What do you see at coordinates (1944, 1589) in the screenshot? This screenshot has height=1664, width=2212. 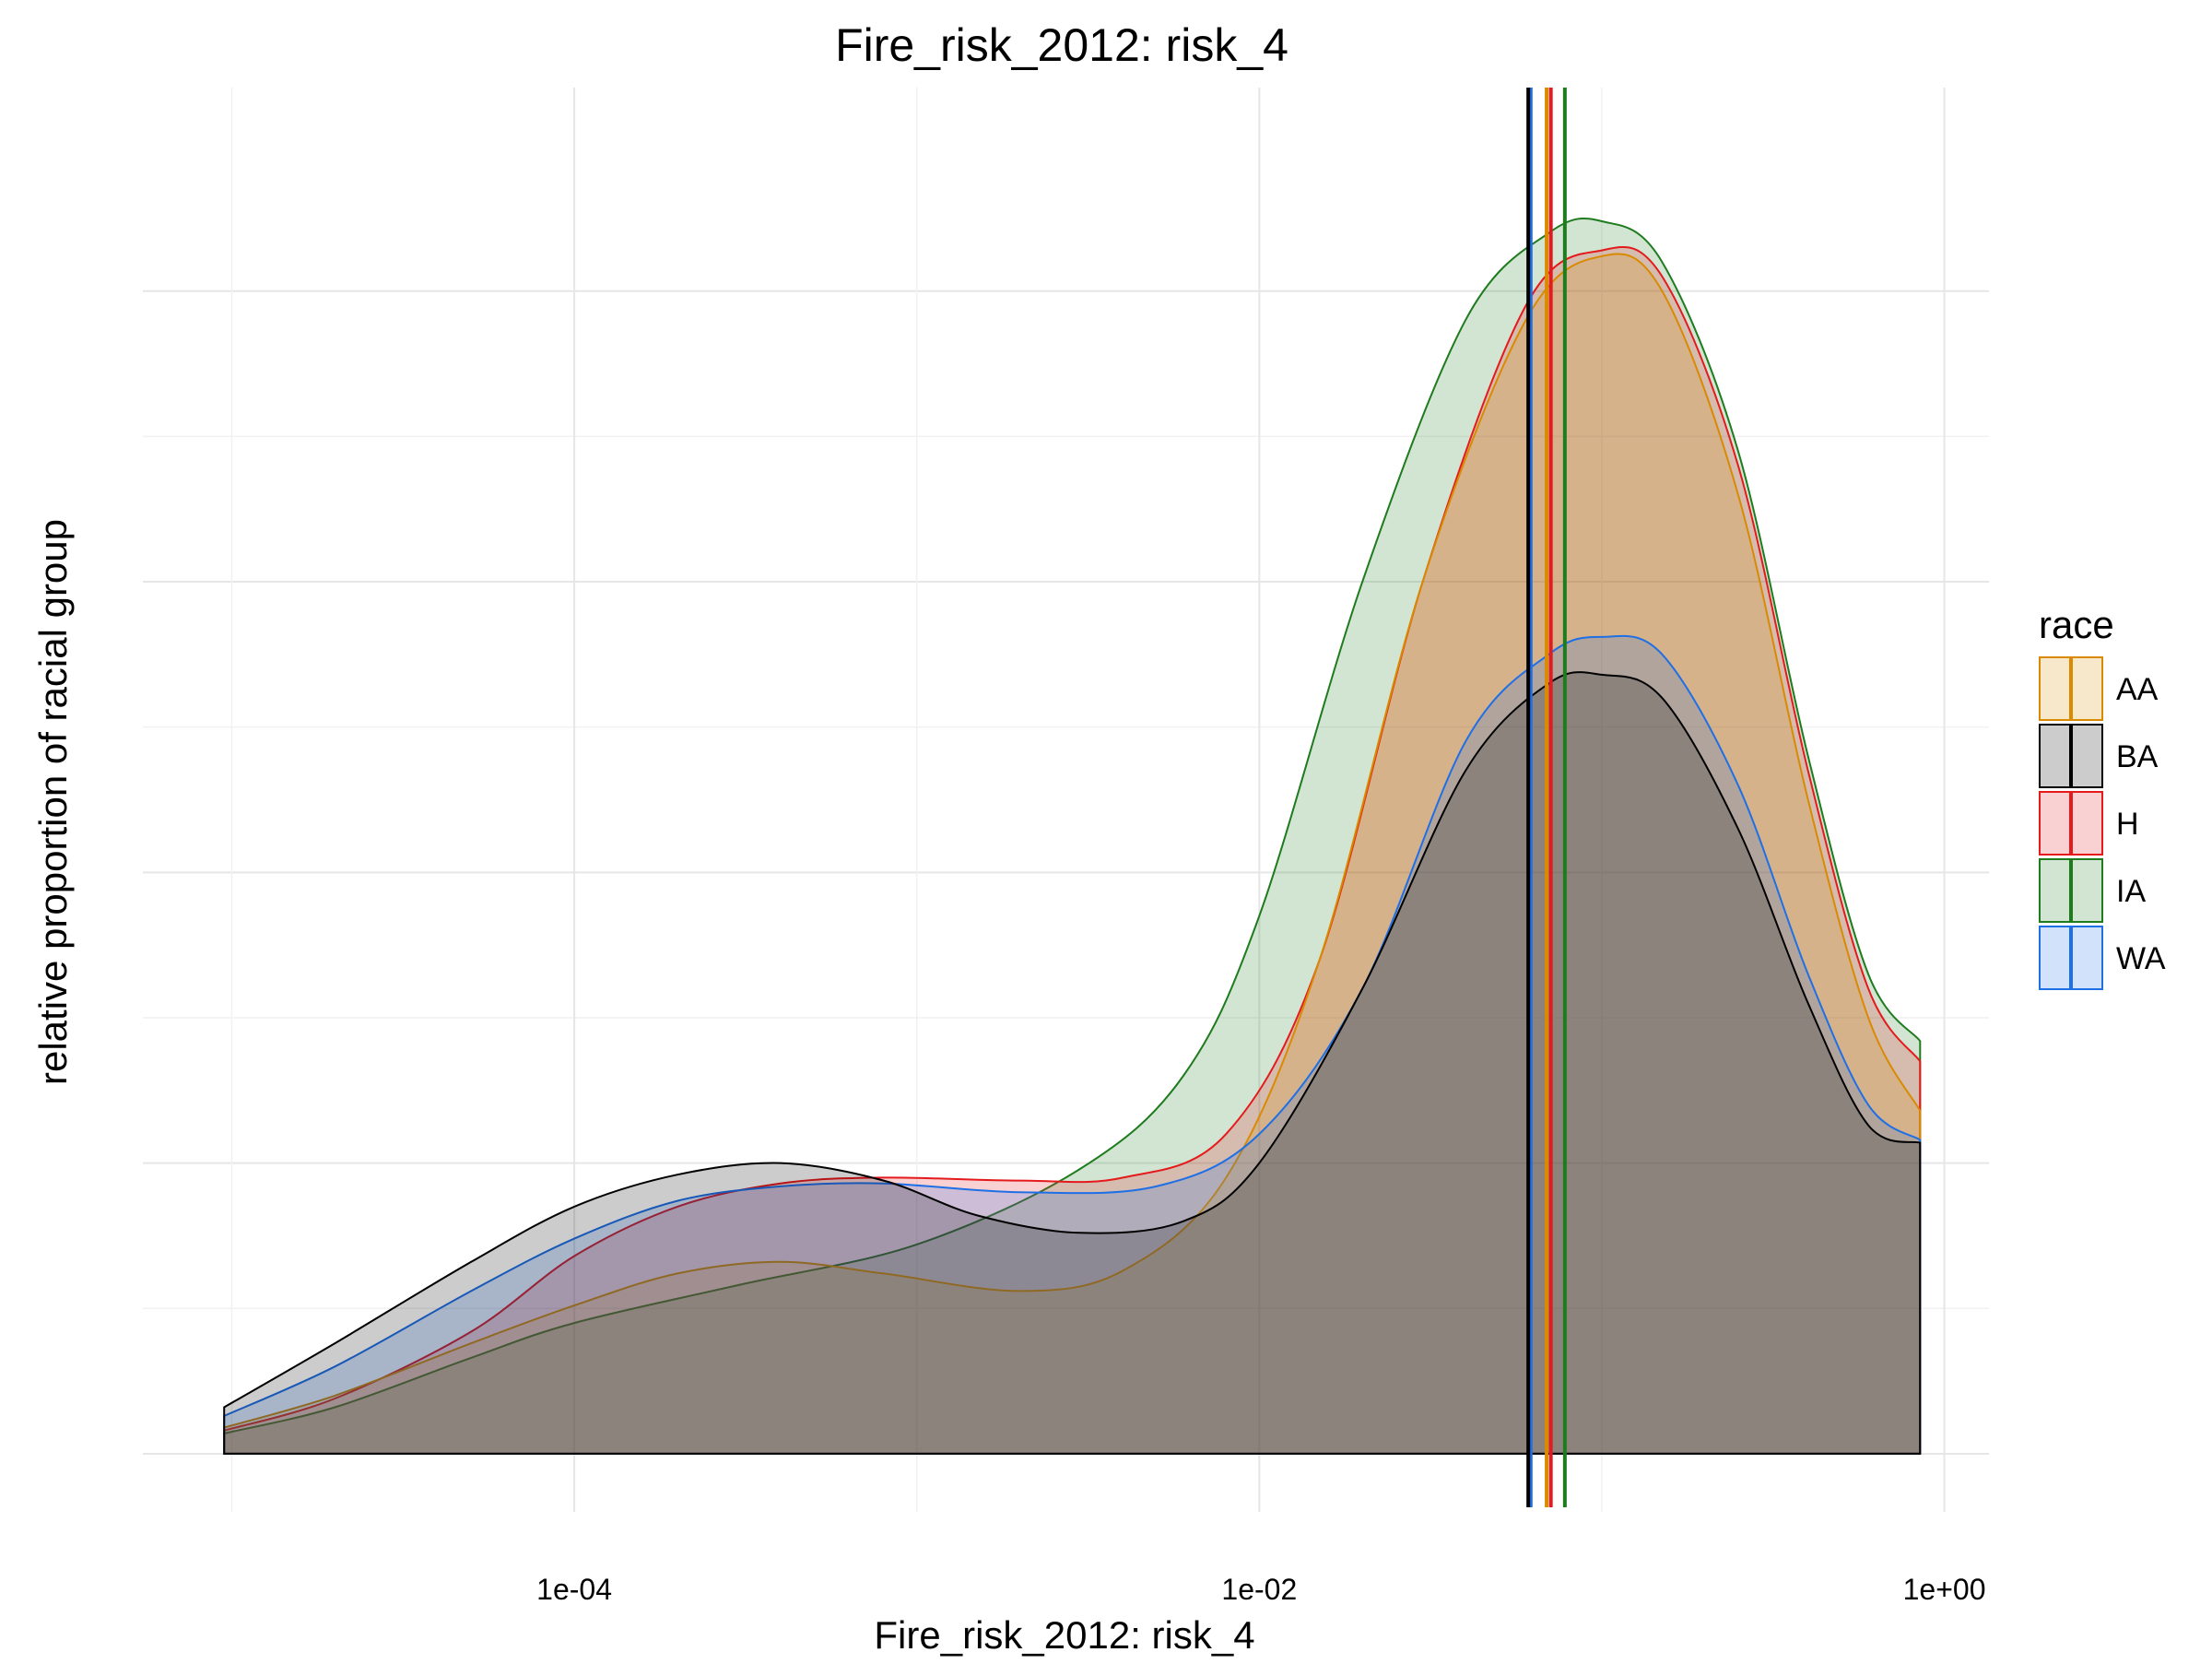 I see `x-tick-label: 1e+00` at bounding box center [1944, 1589].